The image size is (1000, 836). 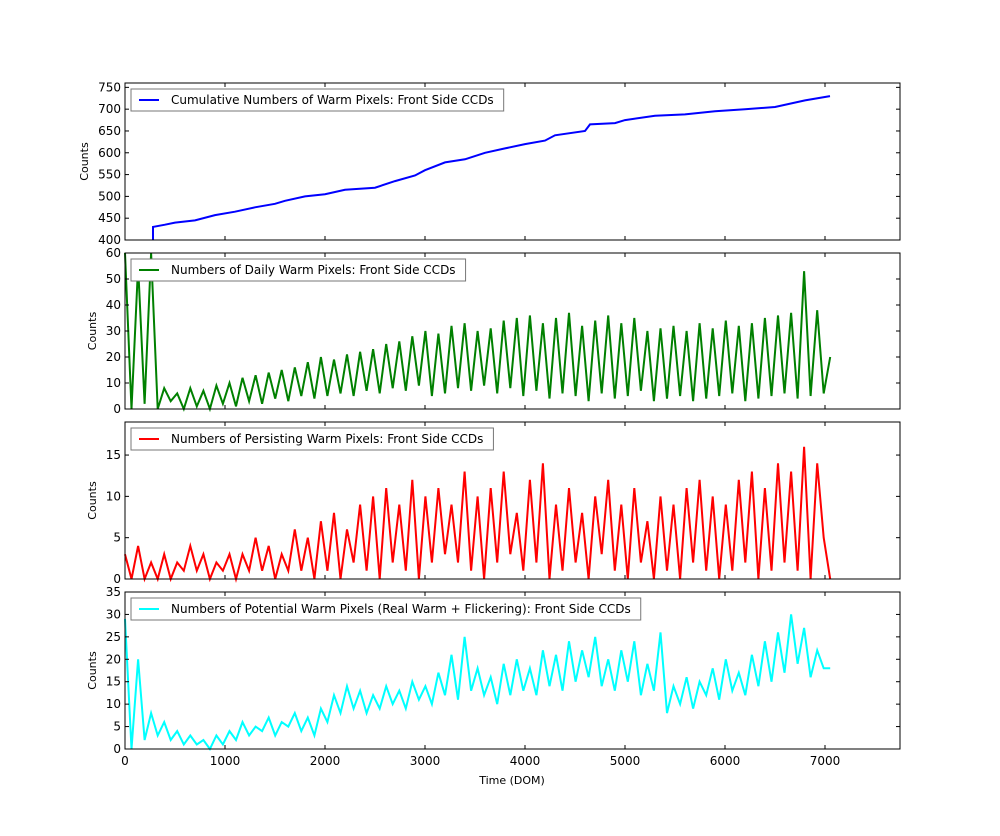 What do you see at coordinates (113, 592) in the screenshot?
I see `y-tick-label: 35` at bounding box center [113, 592].